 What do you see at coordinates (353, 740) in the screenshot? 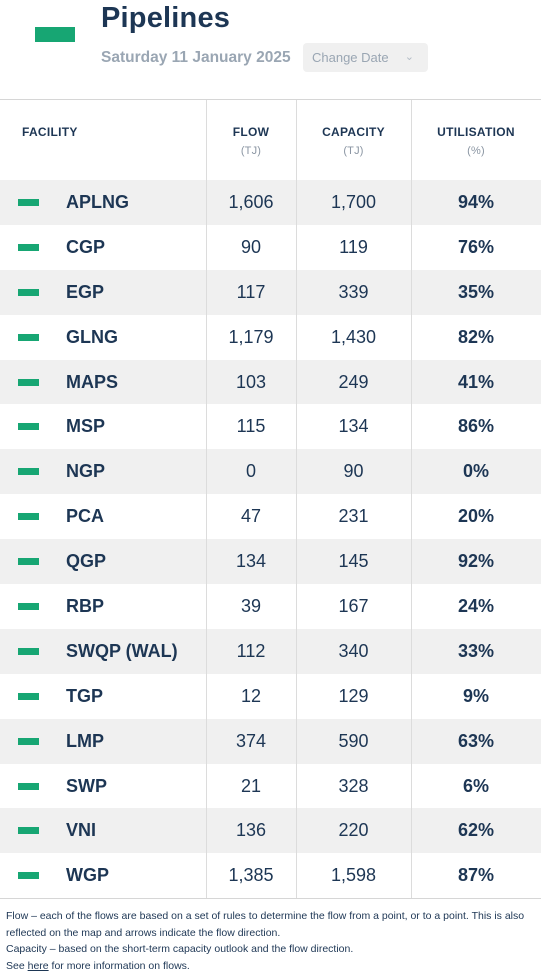
I see `capacity-value: 590` at bounding box center [353, 740].